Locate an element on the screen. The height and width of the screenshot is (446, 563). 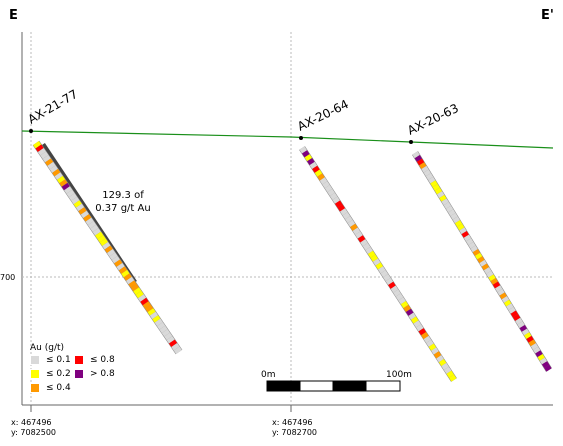
intercept-annotation-line2: 0.37 g/t Au is located at coordinates (123, 208).